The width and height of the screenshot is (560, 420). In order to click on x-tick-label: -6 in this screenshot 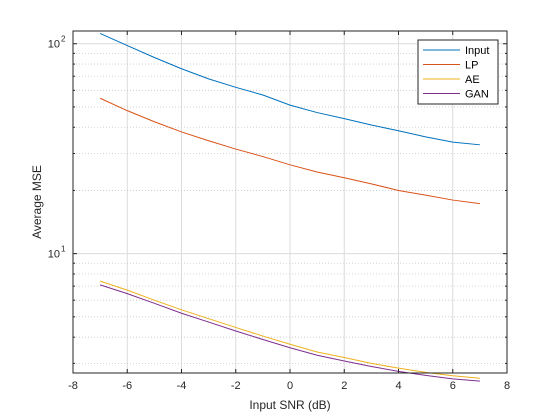, I will do `click(127, 386)`.